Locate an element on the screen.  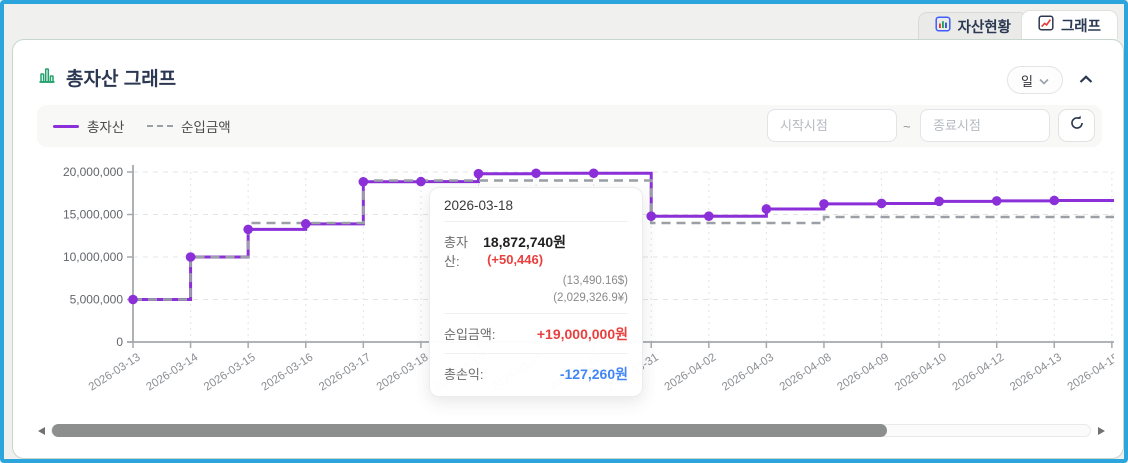
x-tick-label: 2026-04-09 is located at coordinates (863, 372).